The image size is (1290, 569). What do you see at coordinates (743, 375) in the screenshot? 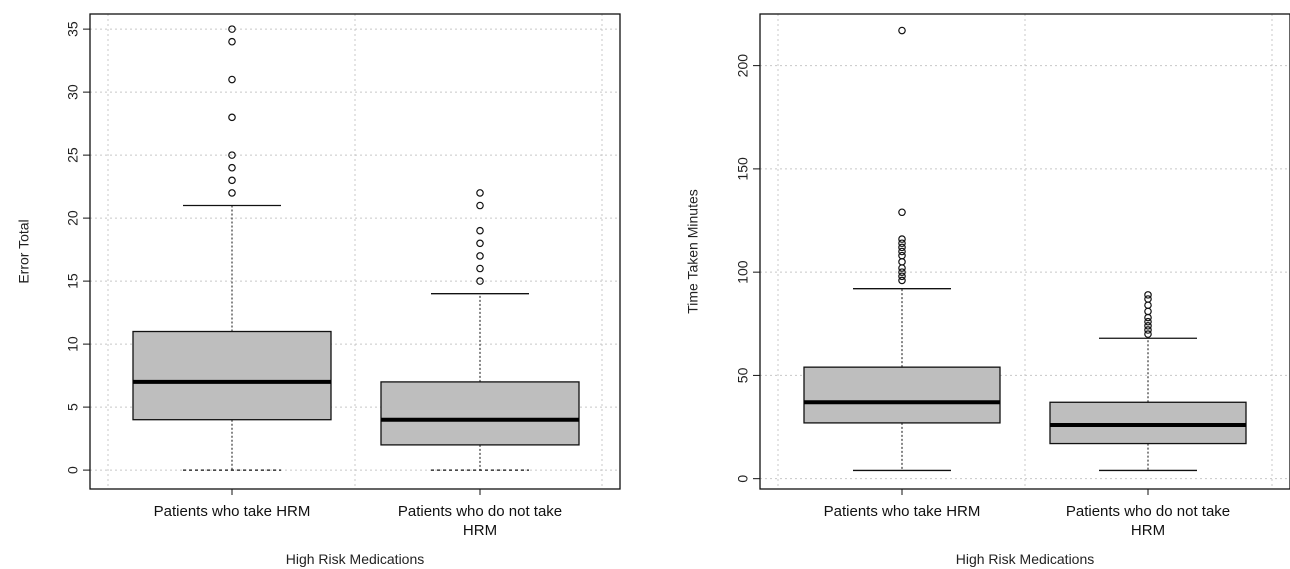
I see `y-tick-label: 50` at bounding box center [743, 375].